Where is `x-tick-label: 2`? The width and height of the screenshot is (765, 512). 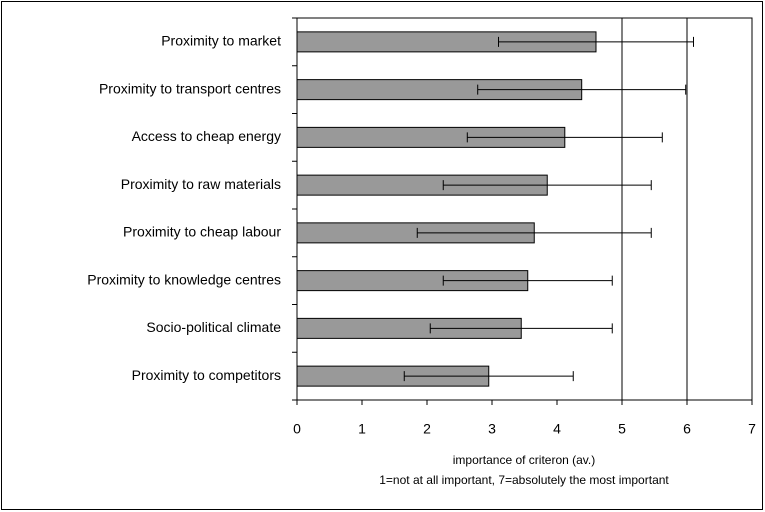
x-tick-label: 2 is located at coordinates (427, 429).